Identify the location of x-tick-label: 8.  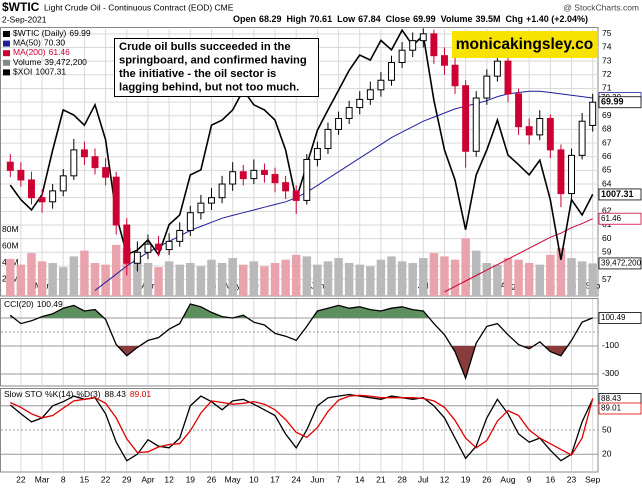
(63, 479).